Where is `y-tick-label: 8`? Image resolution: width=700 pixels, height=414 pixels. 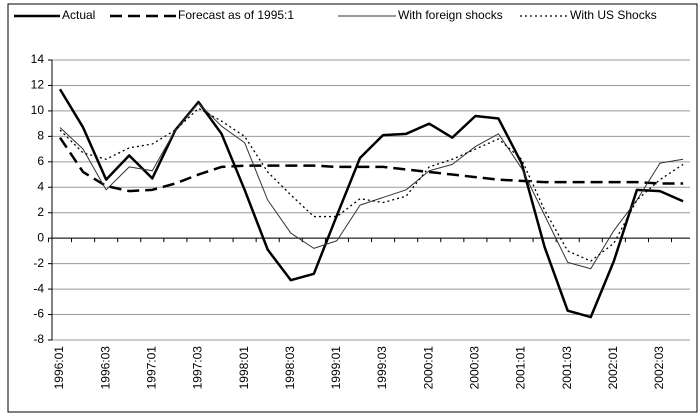 y-tick-label: 8 is located at coordinates (40, 136).